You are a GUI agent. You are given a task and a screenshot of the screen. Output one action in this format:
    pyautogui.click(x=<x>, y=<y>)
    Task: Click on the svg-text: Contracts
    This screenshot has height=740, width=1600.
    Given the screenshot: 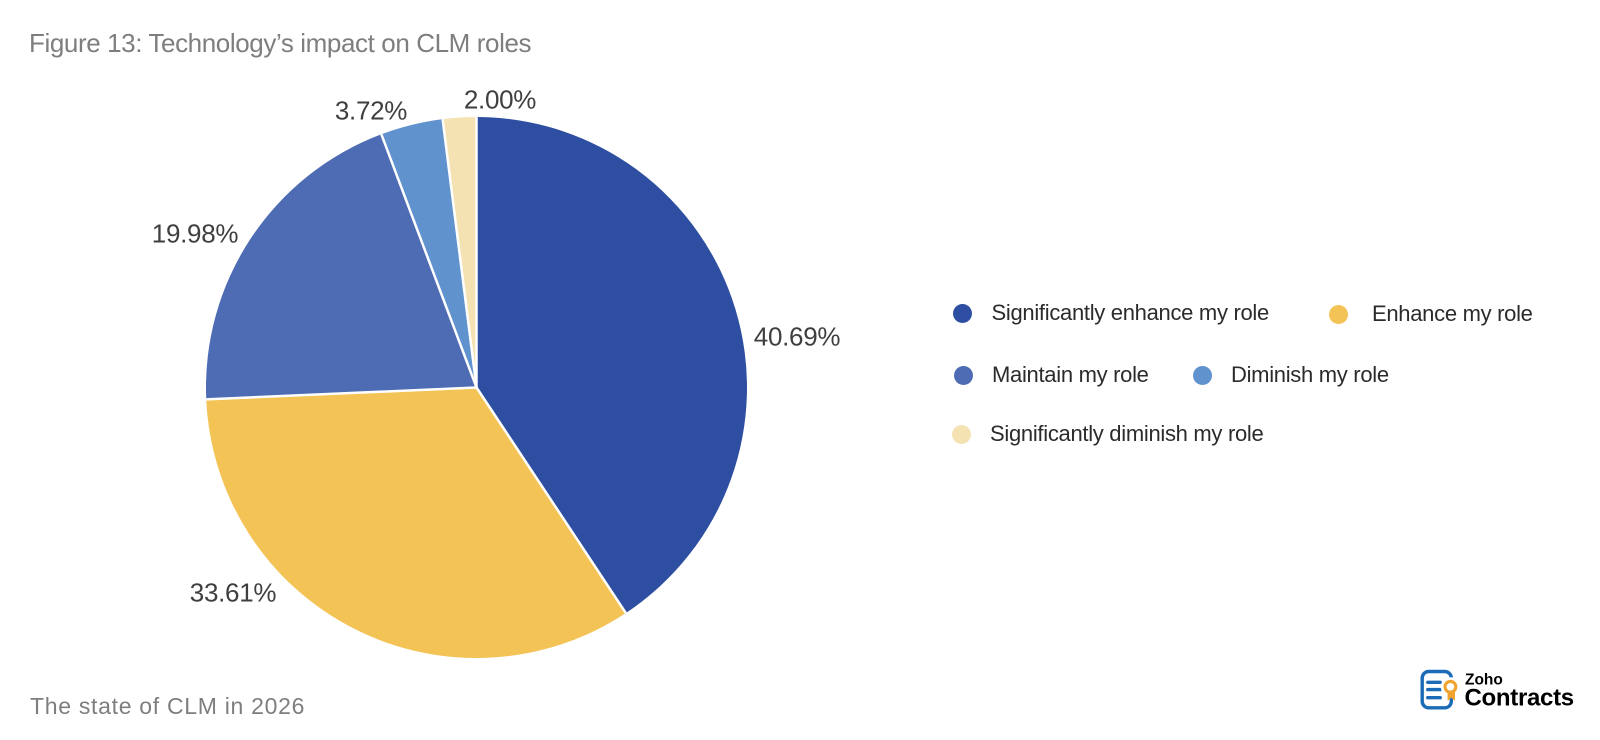 What is the action you would take?
    pyautogui.click(x=1519, y=698)
    